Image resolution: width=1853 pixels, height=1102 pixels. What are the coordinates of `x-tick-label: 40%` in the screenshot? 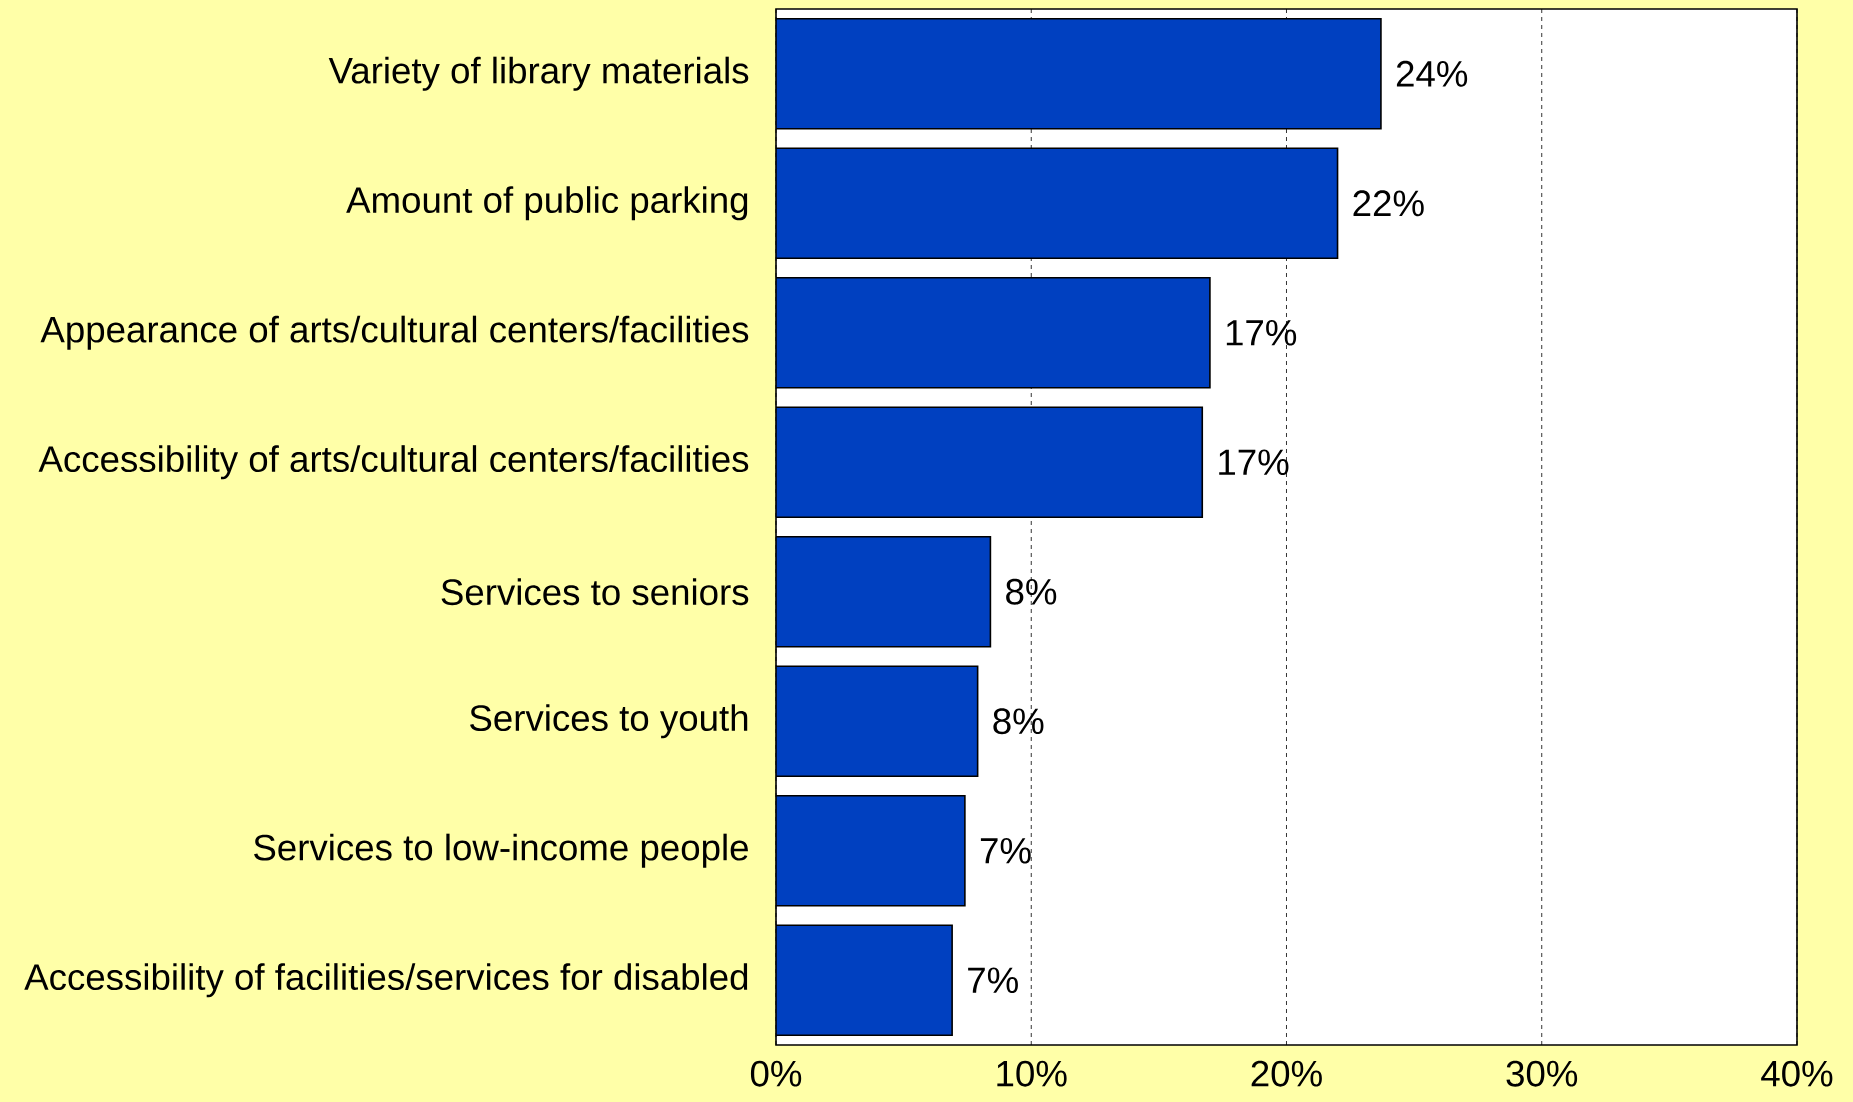 It's located at (1797, 1073).